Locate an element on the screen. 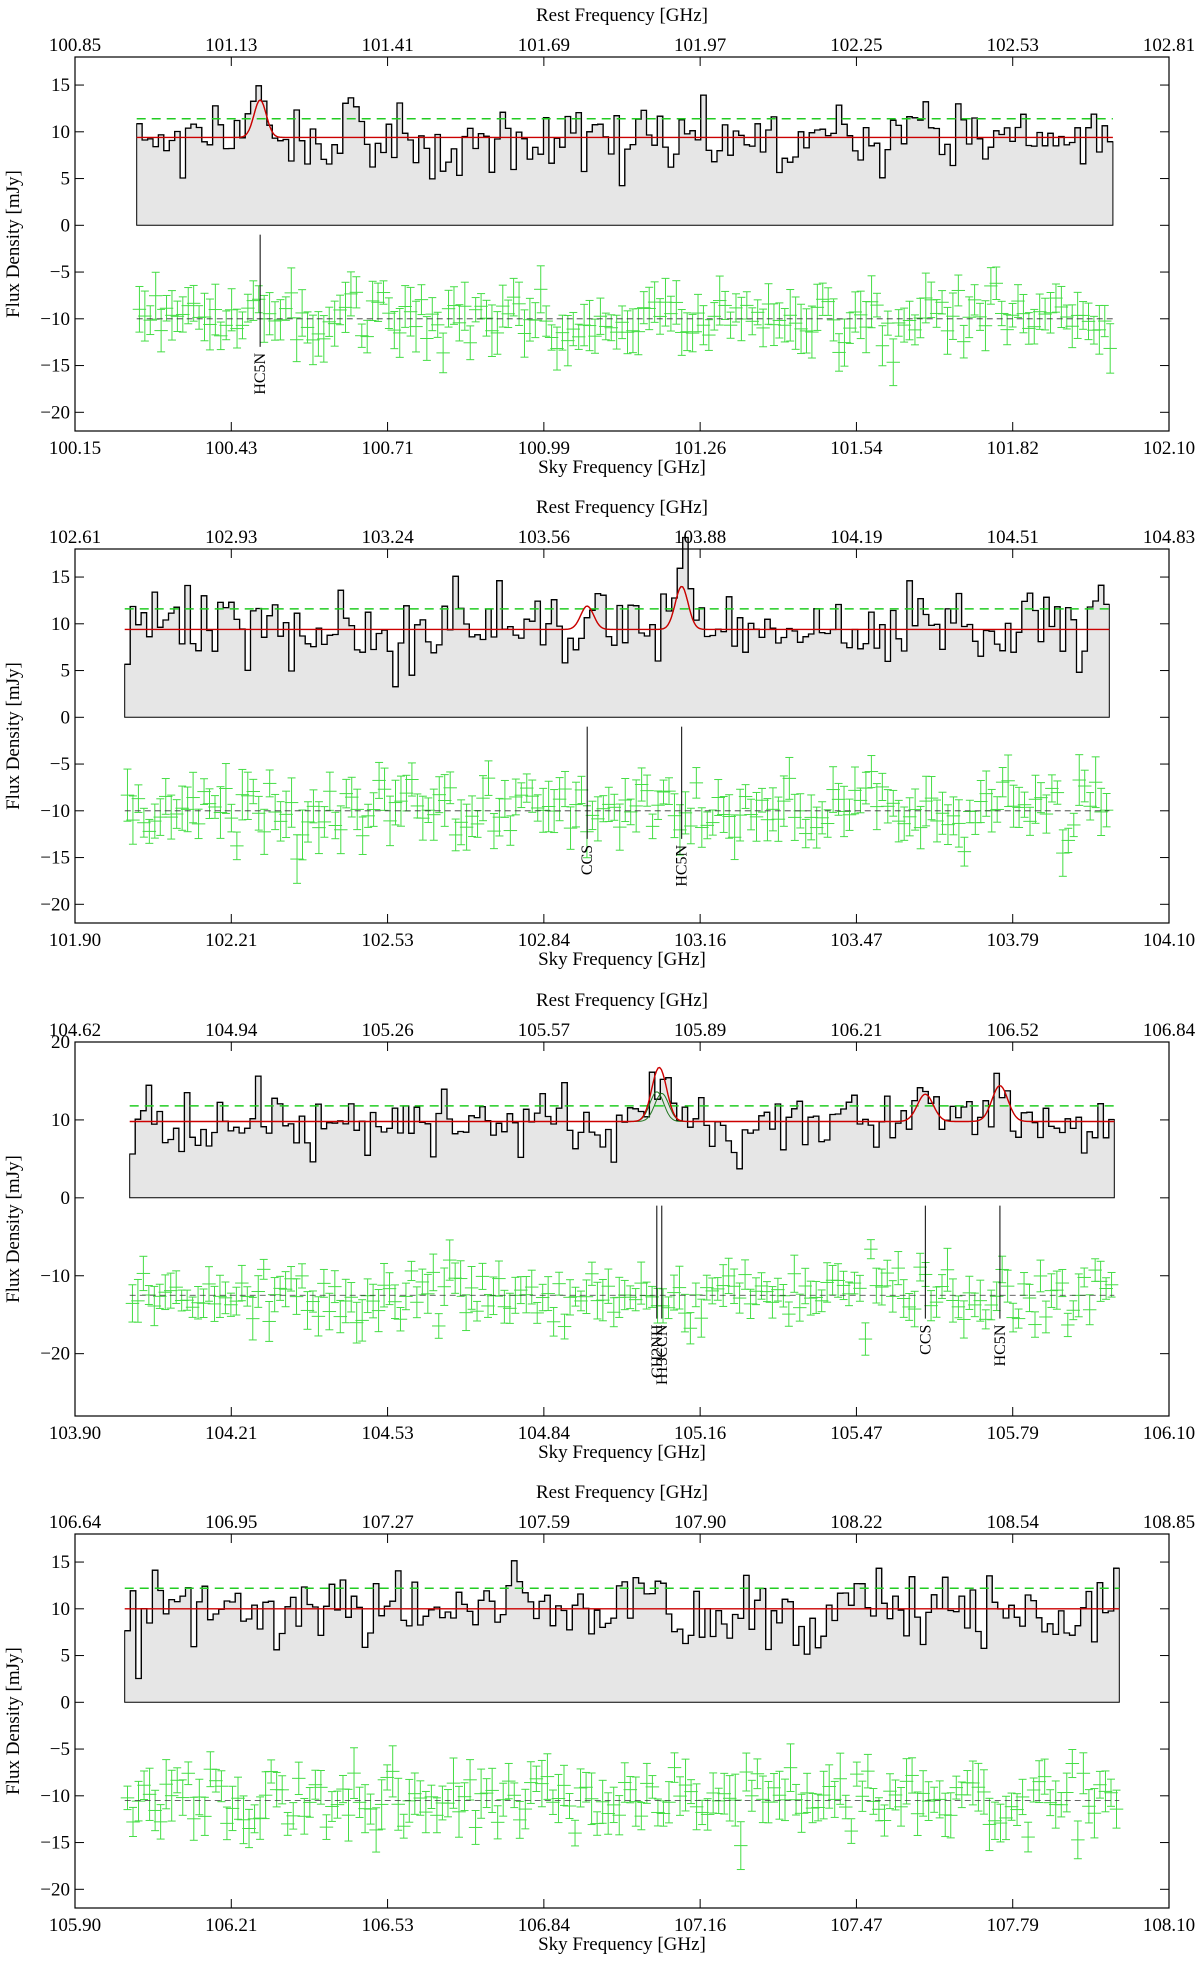  top-x-tick-label: 100.85 is located at coordinates (75, 45).